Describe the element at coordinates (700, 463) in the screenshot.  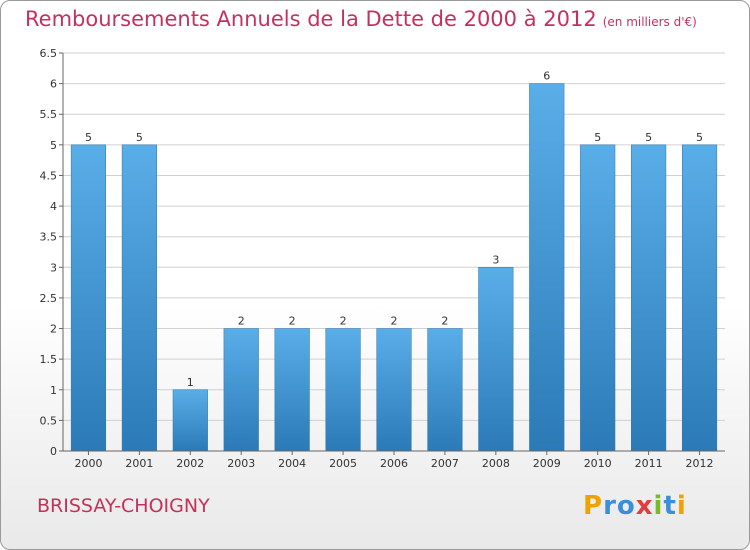
I see `x-tick-label: 2012` at that location.